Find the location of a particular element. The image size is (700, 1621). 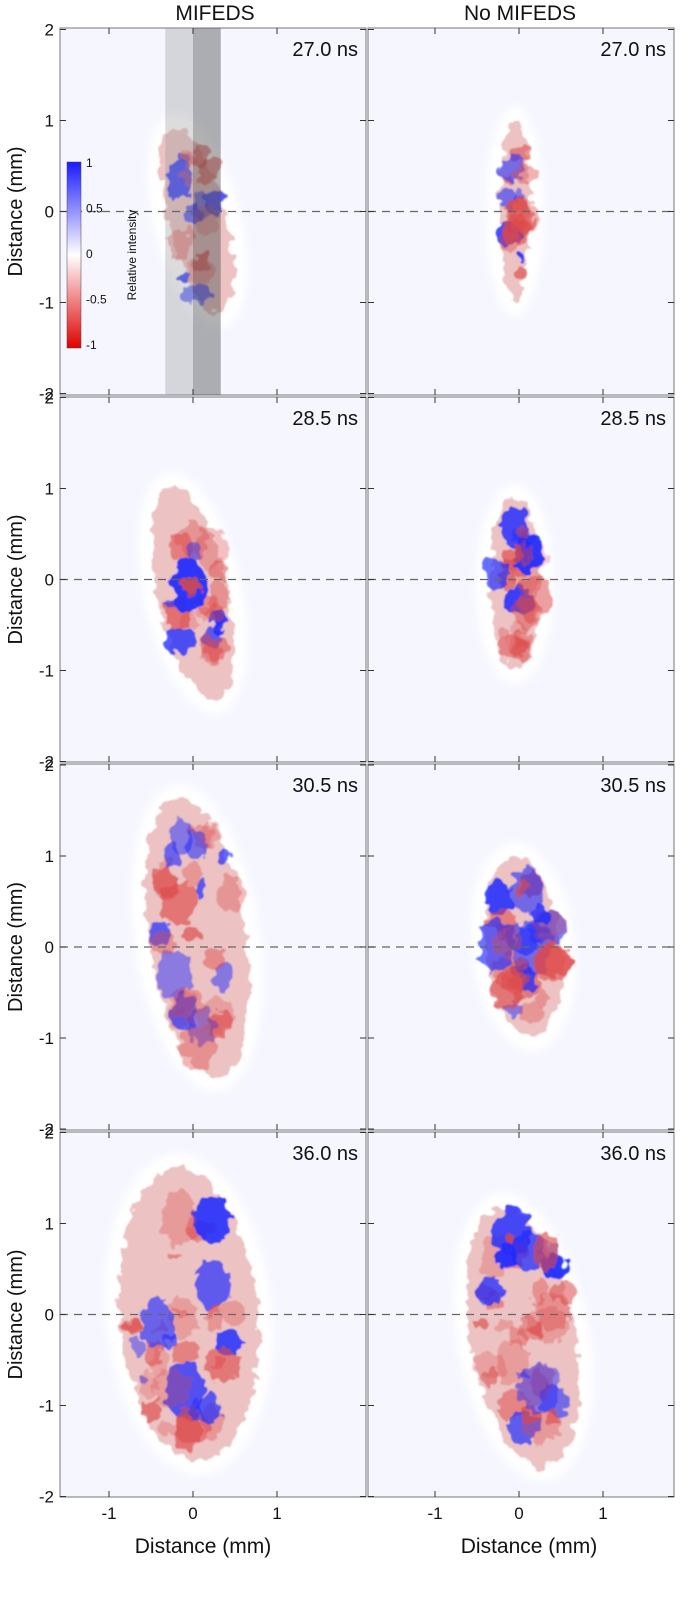

colorbar: 1 0.5 0 -0.5 -1 Relative intensity is located at coordinates (102, 254).